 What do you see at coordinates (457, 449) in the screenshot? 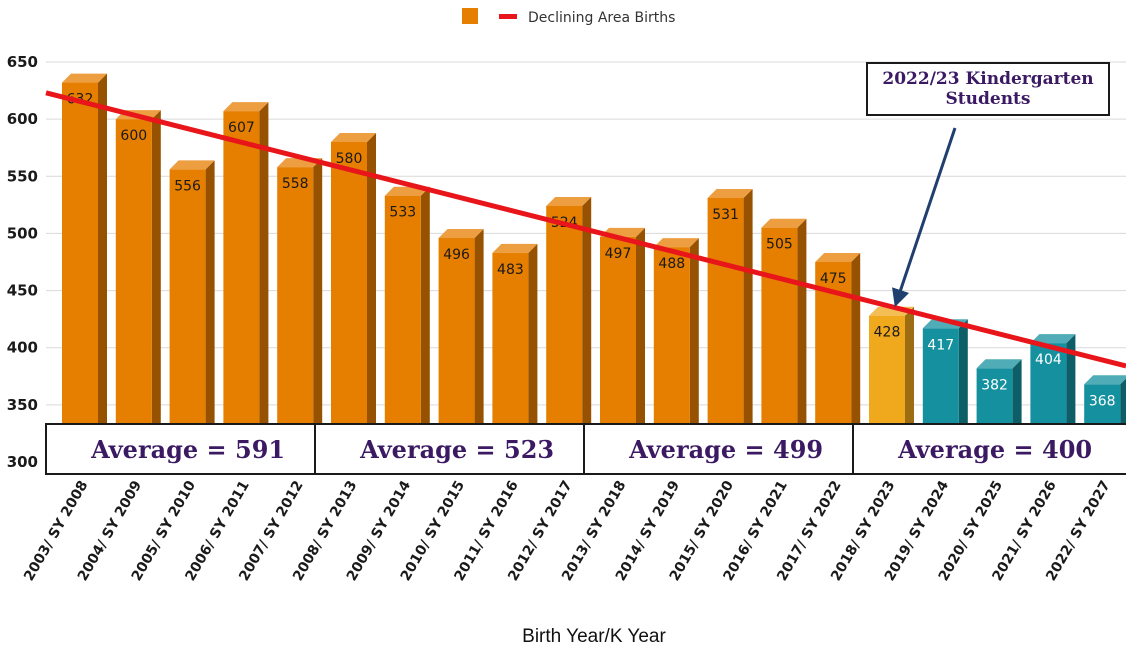
I see `average-box-1: Average = 523` at bounding box center [457, 449].